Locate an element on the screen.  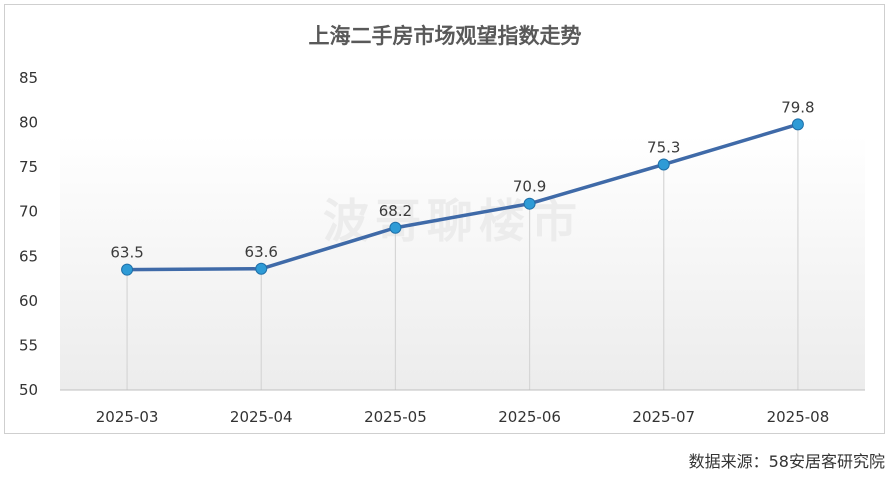
x-tick-label: 2025-08 is located at coordinates (798, 417).